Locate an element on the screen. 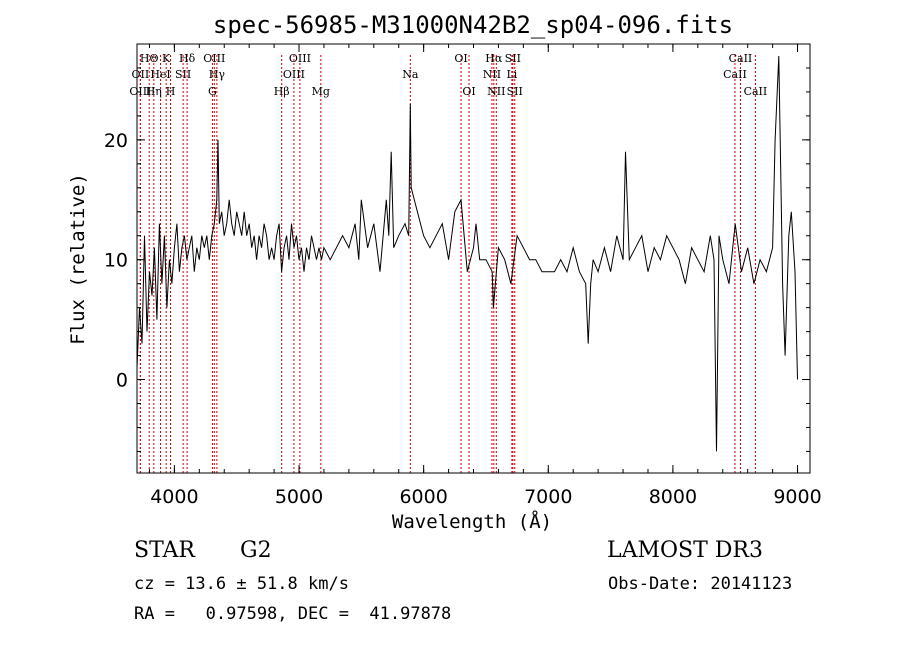 Image resolution: width=900 pixels, height=649 pixels. spectral-label-24: SII is located at coordinates (515, 91).